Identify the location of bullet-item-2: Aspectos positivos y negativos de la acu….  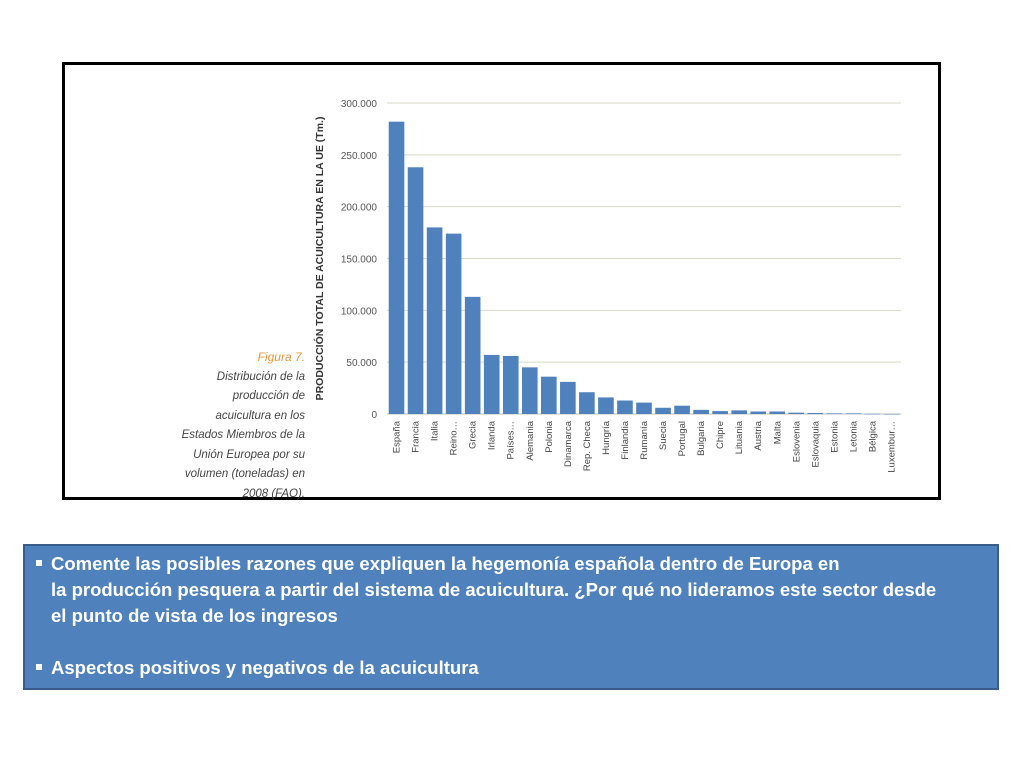
(511, 668).